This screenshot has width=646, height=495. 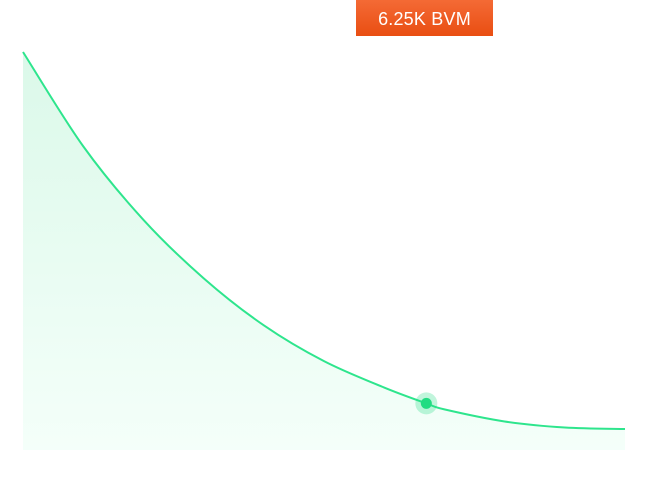 What do you see at coordinates (424, 18) in the screenshot?
I see `price-badge: 6.25K BVM` at bounding box center [424, 18].